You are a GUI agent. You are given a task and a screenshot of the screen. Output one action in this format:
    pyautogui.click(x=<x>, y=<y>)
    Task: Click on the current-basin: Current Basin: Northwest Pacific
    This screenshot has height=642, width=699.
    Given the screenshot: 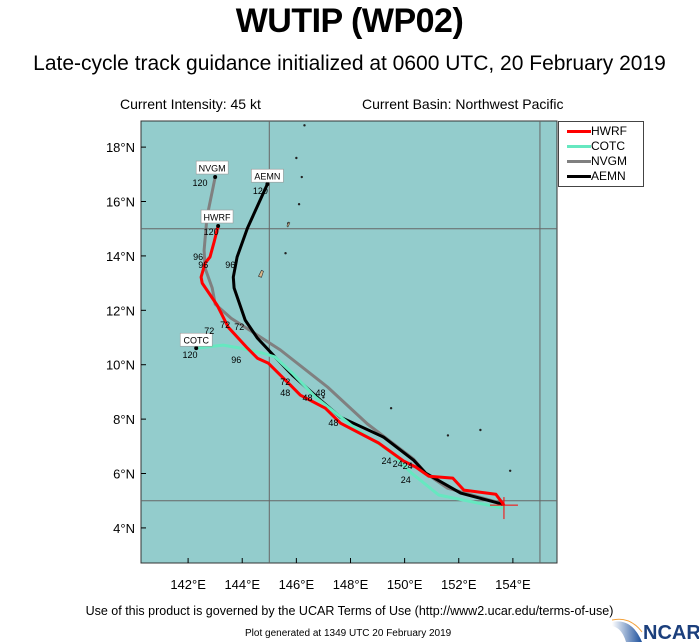 What is the action you would take?
    pyautogui.click(x=463, y=104)
    